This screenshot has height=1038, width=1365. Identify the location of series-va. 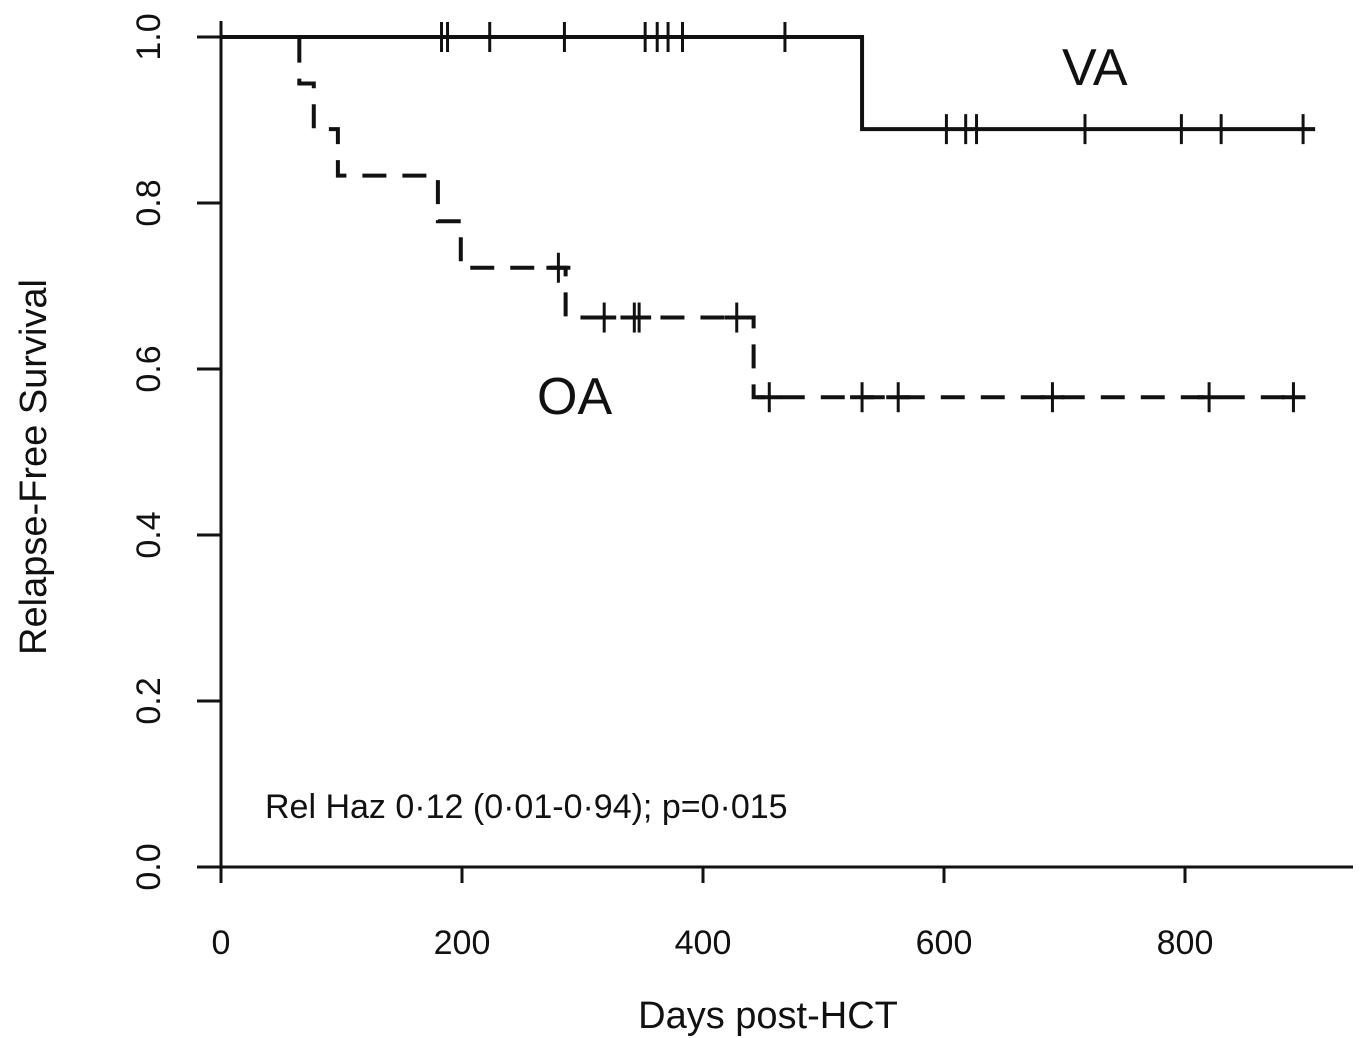
(768, 83).